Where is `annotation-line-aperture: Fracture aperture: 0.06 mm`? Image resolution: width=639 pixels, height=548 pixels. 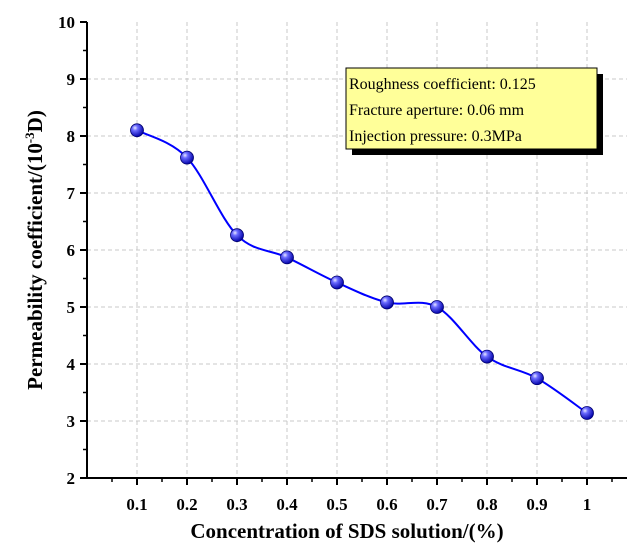
annotation-line-aperture: Fracture aperture: 0.06 mm is located at coordinates (437, 110).